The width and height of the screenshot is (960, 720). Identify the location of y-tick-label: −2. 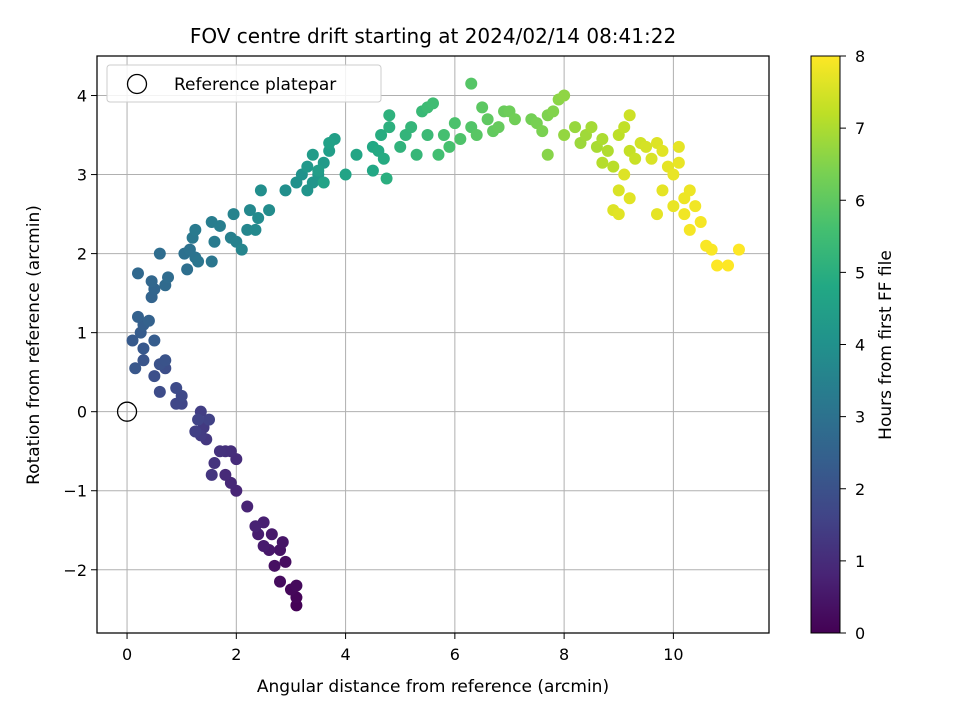
(75, 570).